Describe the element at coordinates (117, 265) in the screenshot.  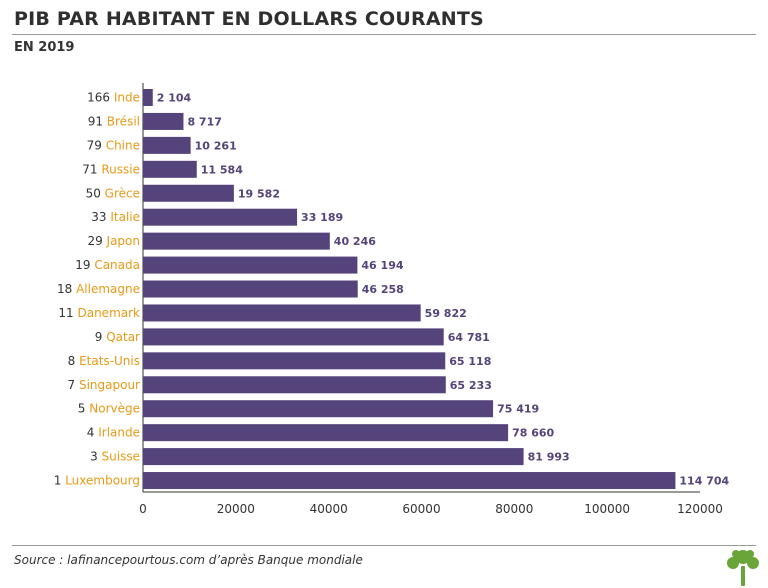
I see `country-label: Canada` at that location.